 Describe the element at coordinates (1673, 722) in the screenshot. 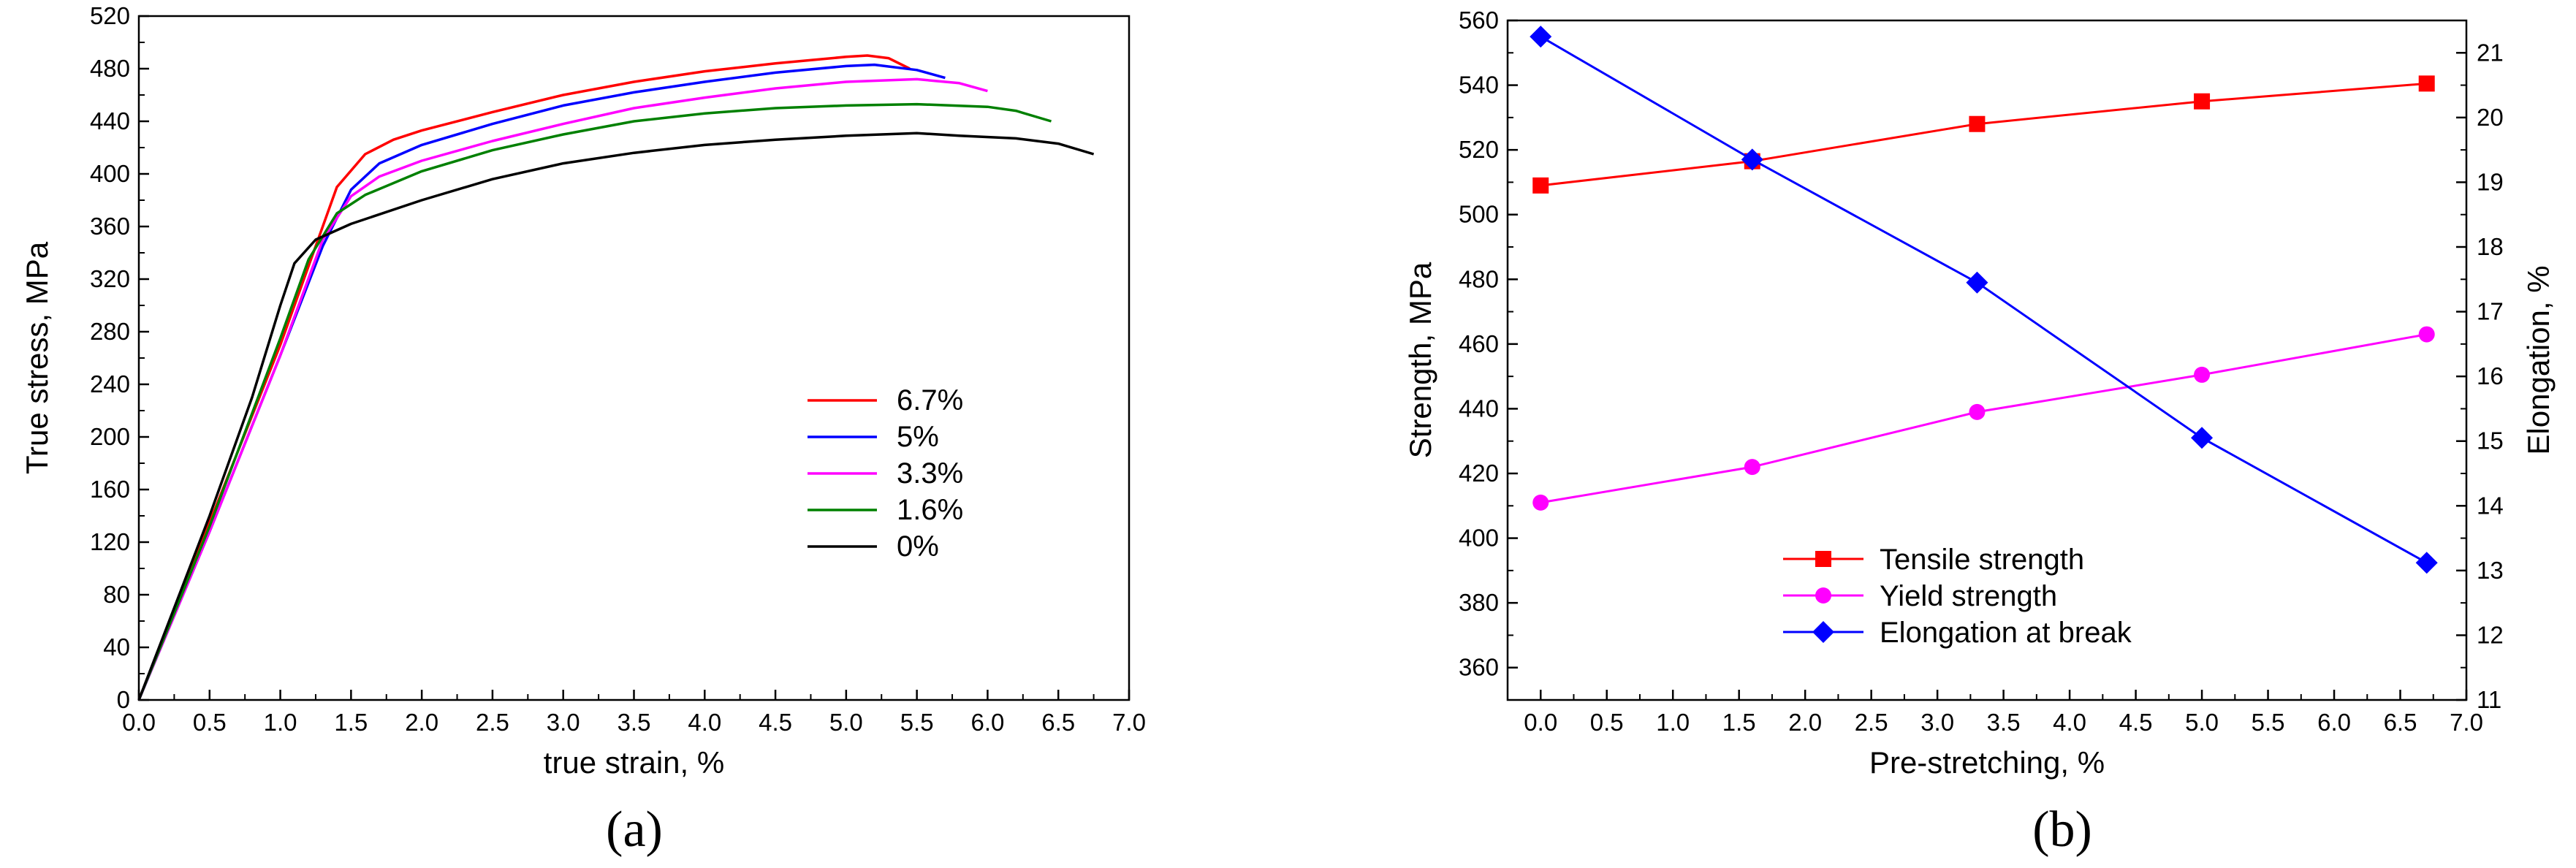

I see `x-tick-label-b: 1.0` at that location.